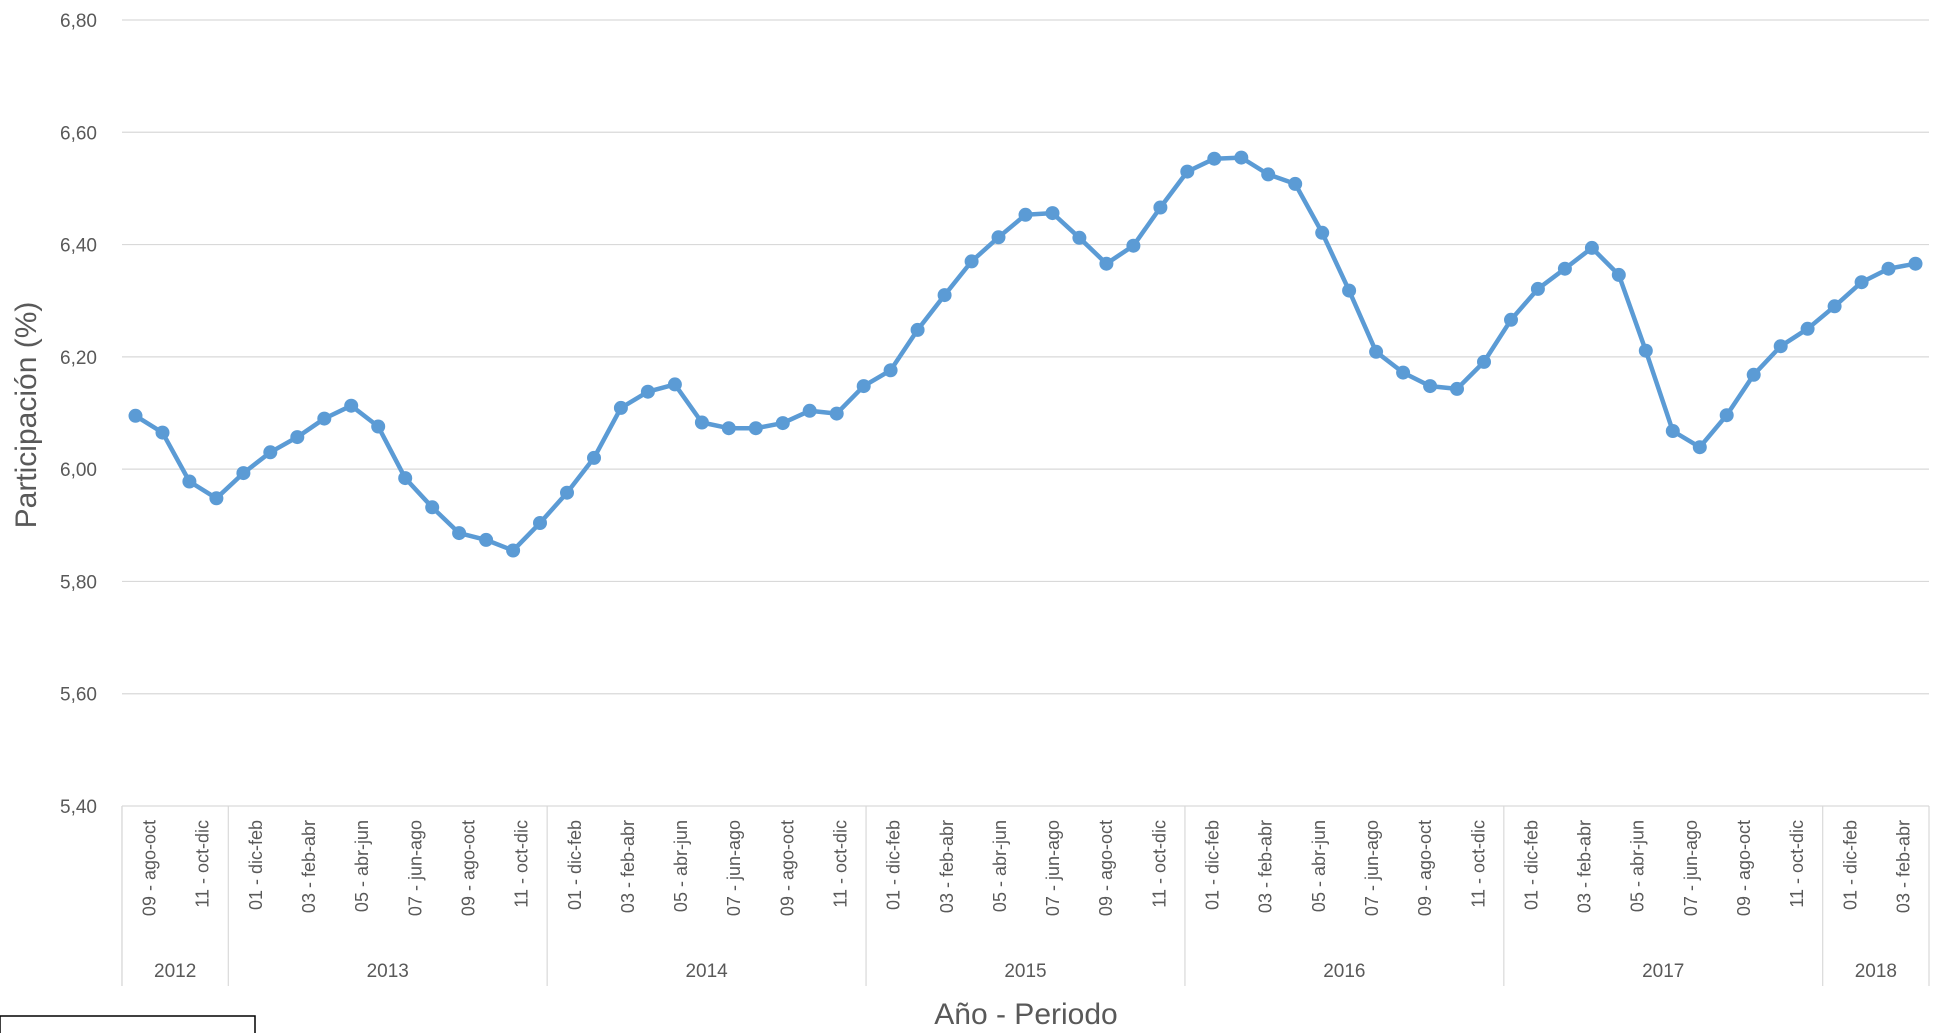 The width and height of the screenshot is (1938, 1033). I want to click on year-label: 2012, so click(175, 971).